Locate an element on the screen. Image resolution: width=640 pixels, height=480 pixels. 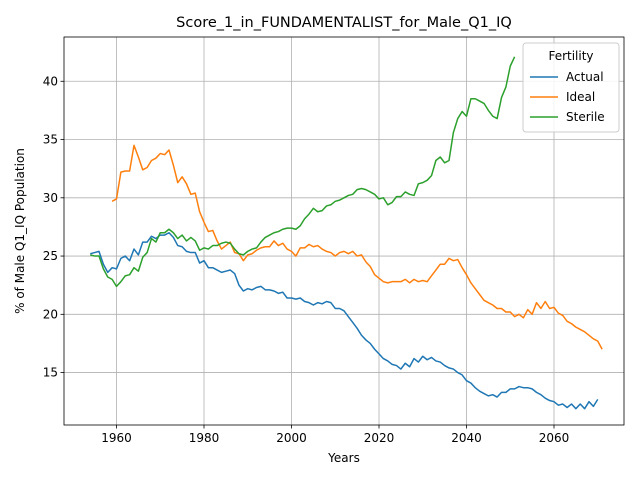
legend-box is located at coordinates (571, 87).